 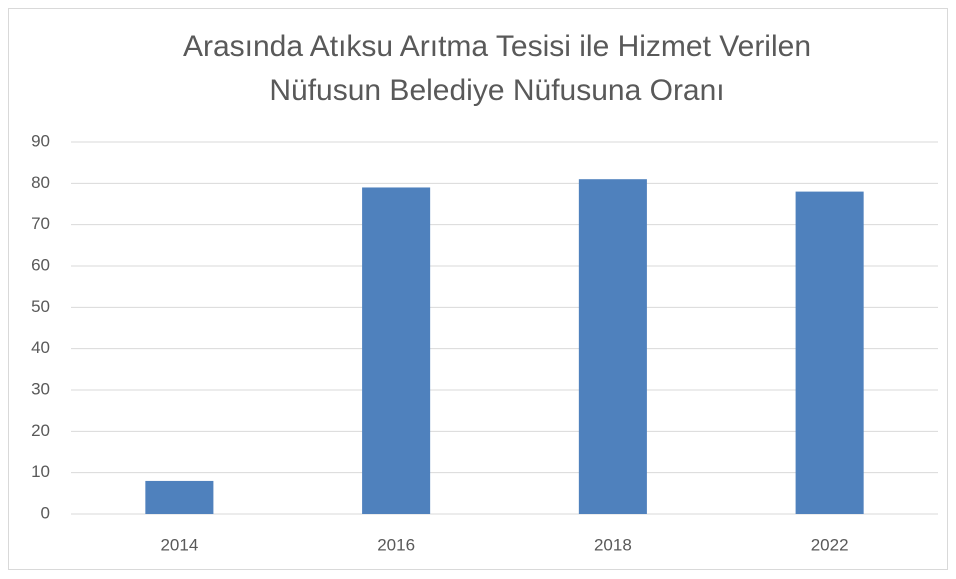 I want to click on y-tick-label: 90, so click(x=40, y=140).